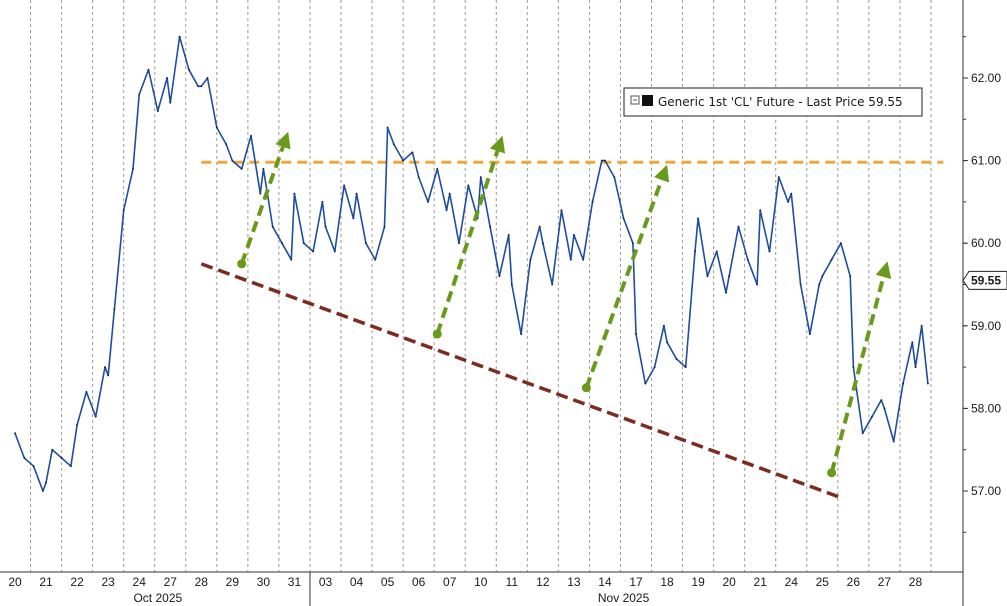  Describe the element at coordinates (140, 582) in the screenshot. I see `x-tick-label: 24` at that location.